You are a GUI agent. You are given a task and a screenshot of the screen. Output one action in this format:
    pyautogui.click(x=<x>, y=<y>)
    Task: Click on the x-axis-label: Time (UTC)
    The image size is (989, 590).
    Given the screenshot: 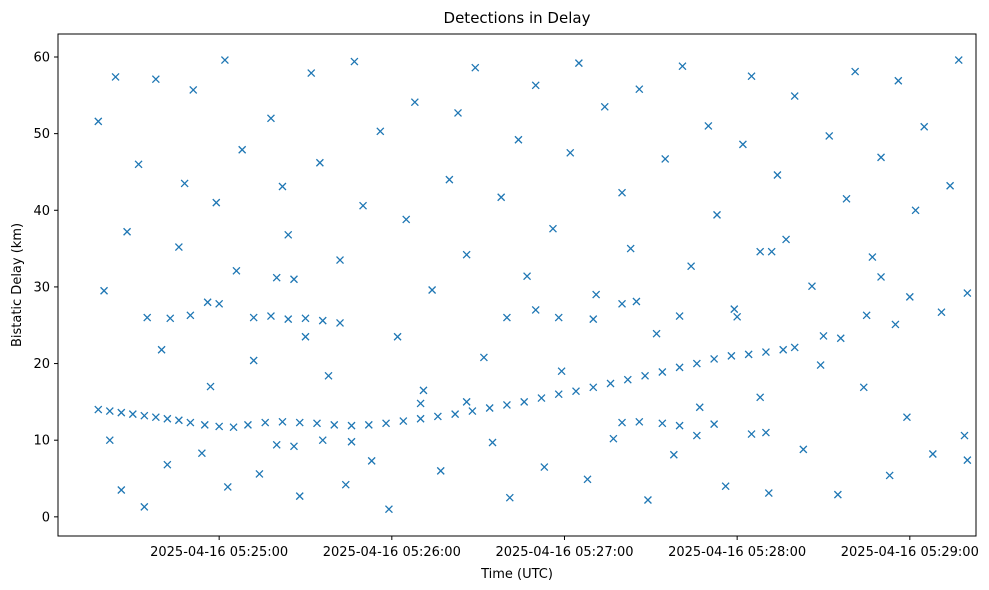 What is the action you would take?
    pyautogui.click(x=516, y=574)
    